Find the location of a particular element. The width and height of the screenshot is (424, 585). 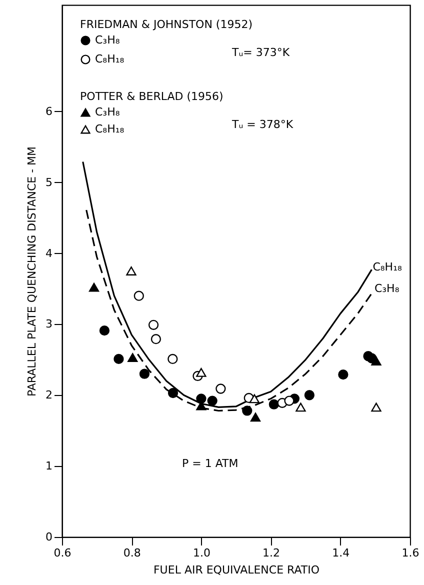

y-tick-label: 6 is located at coordinates (49, 111).